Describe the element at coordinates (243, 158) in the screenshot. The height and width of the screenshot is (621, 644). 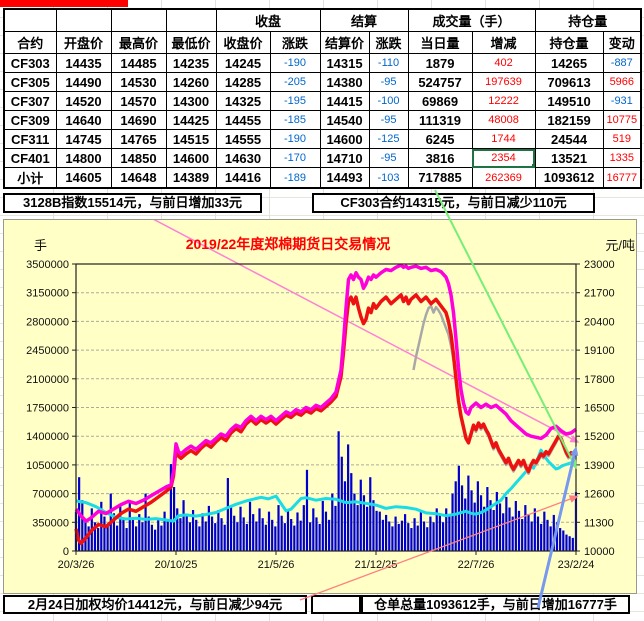
I see `table-cell: 14630` at that location.